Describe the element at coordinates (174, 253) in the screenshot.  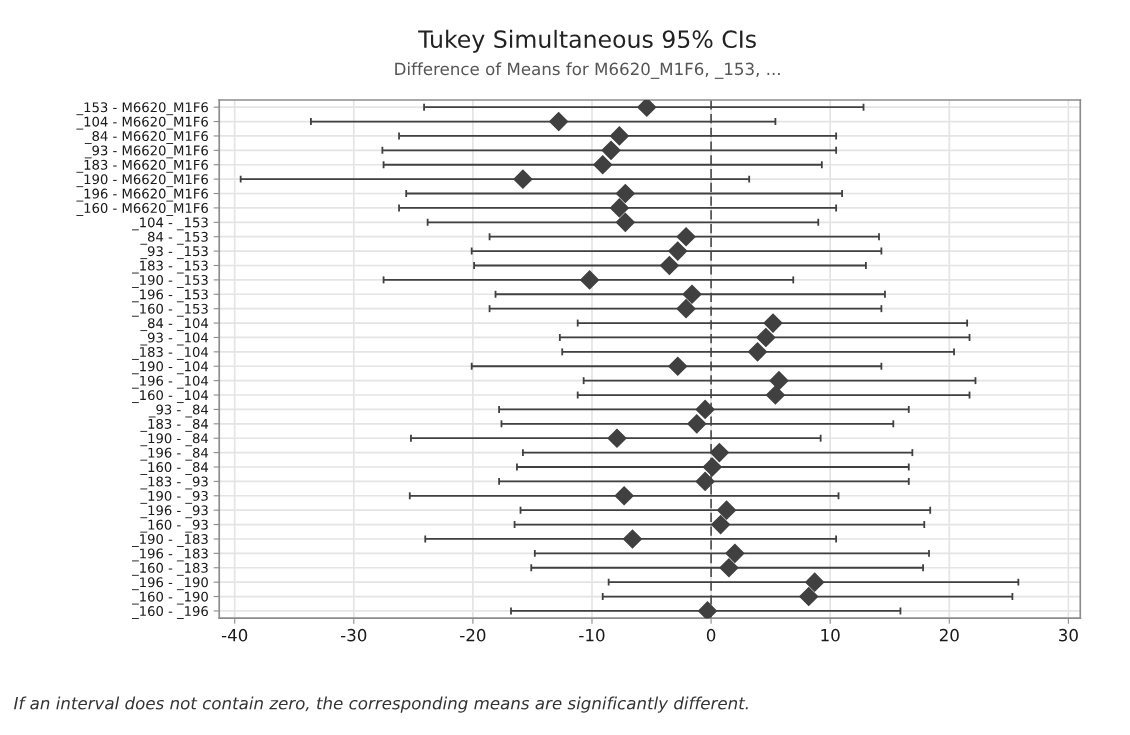
I see `y-tick-label: _93 - _153` at that location.